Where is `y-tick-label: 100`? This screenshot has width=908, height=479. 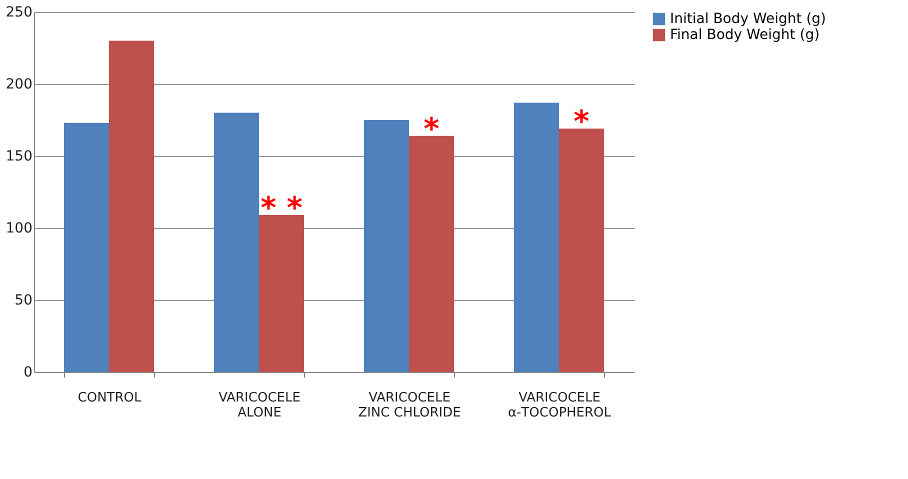
y-tick-label: 100 is located at coordinates (19, 228).